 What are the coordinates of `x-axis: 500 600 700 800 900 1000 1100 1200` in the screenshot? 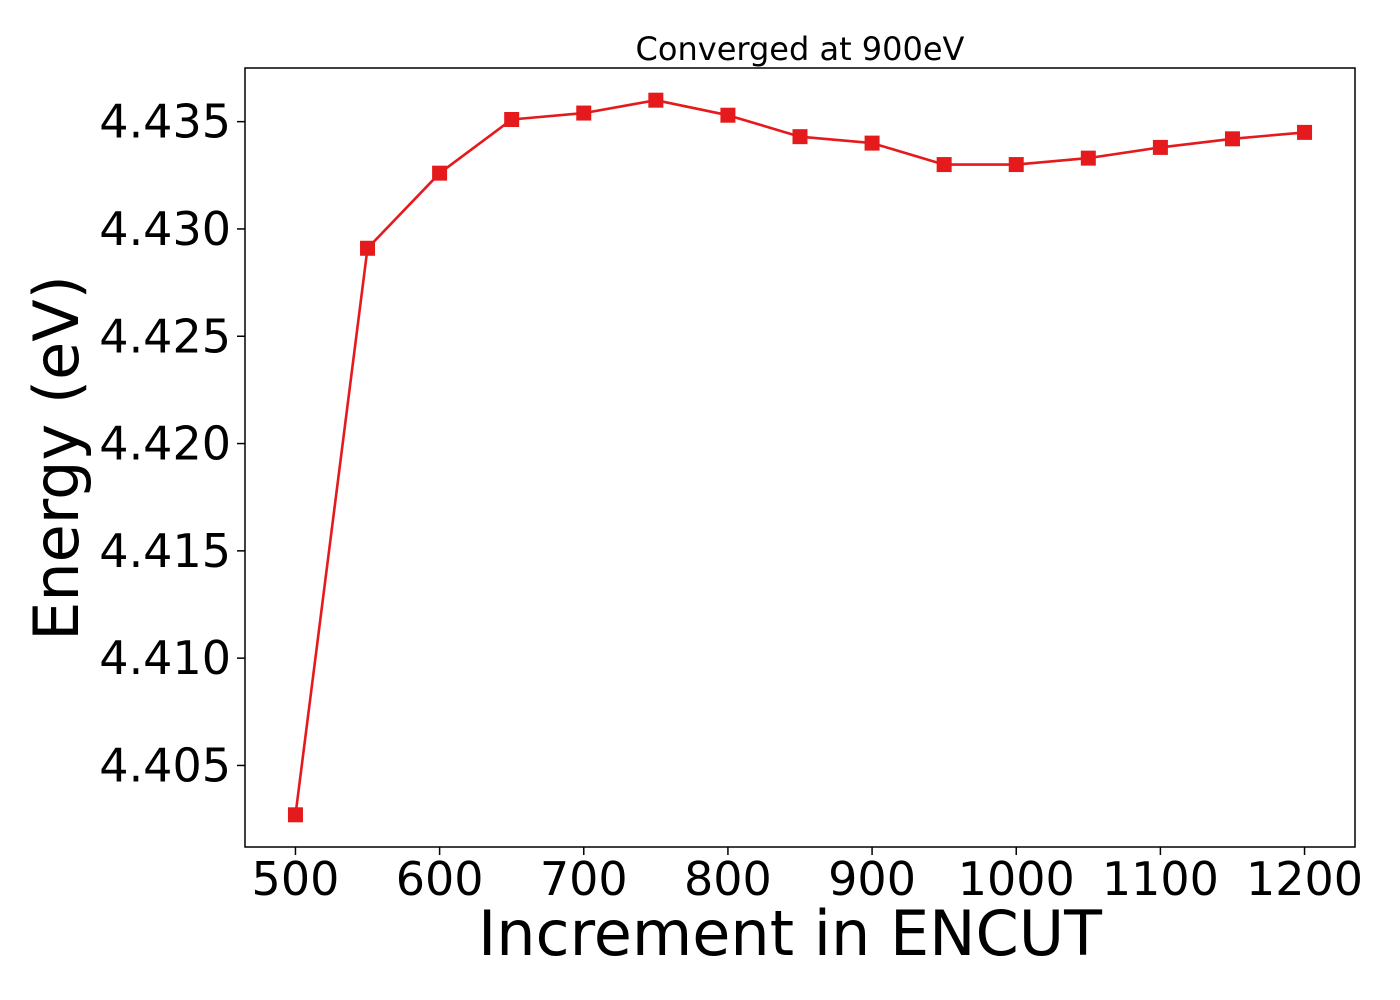 It's located at (807, 876).